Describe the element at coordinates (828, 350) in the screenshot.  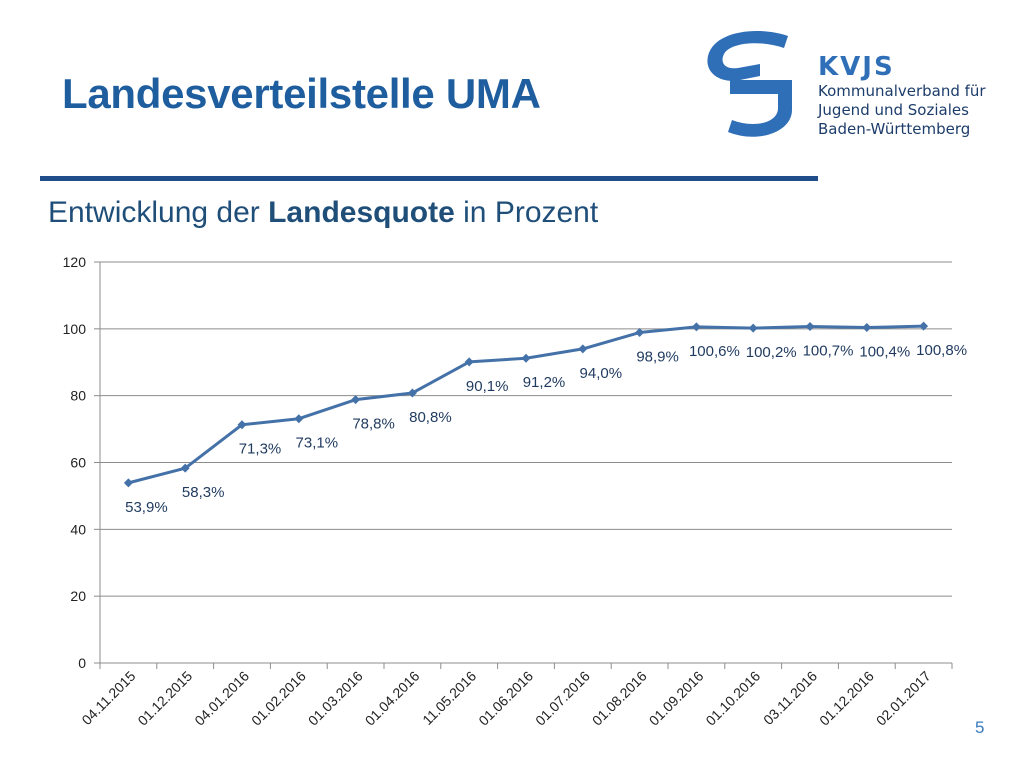
I see `data-label-12: 100,7%` at that location.